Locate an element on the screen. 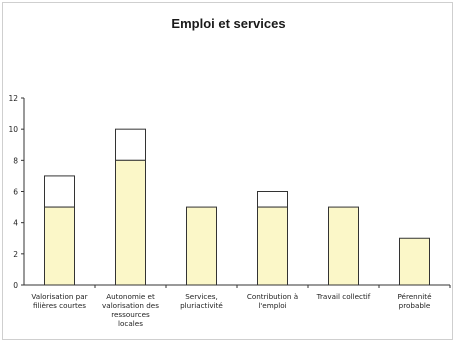 The height and width of the screenshot is (344, 457). x-category-label: pluriactivité is located at coordinates (201, 305).